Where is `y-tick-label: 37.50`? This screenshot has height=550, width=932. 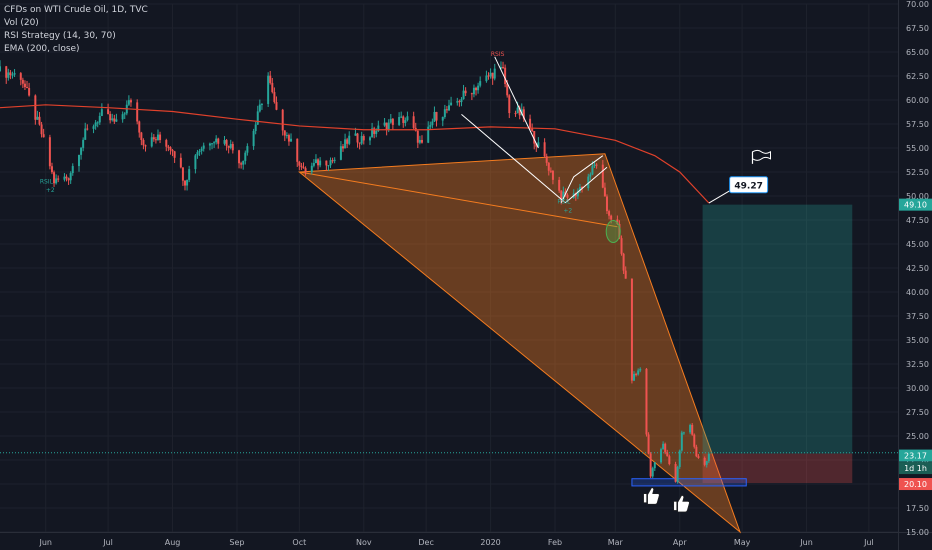 y-tick-label: 37.50 is located at coordinates (917, 316).